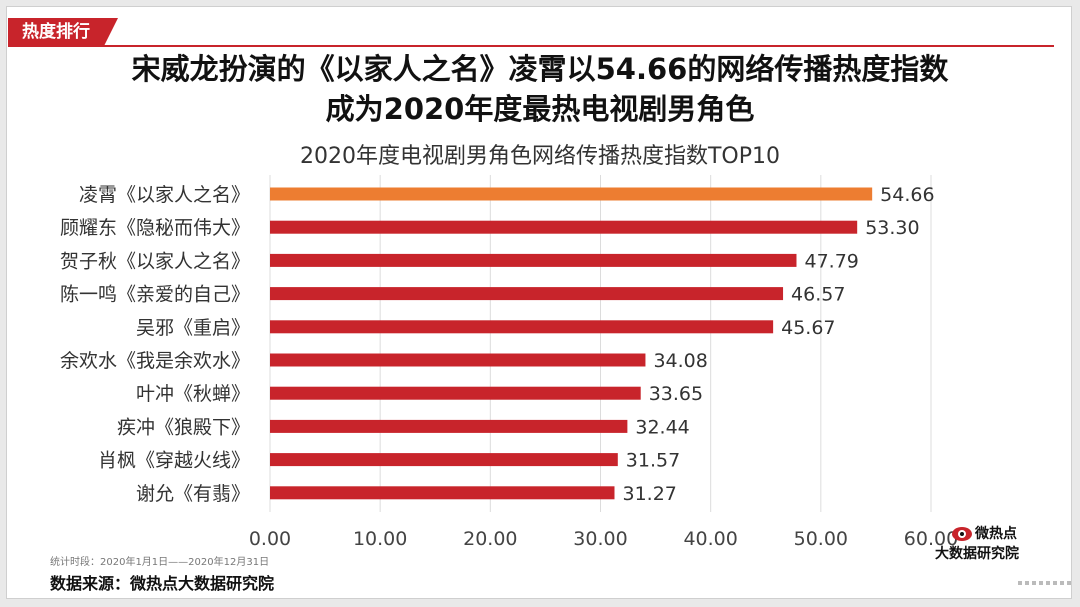  Describe the element at coordinates (600, 539) in the screenshot. I see `x-tick-label: 30.00` at that location.